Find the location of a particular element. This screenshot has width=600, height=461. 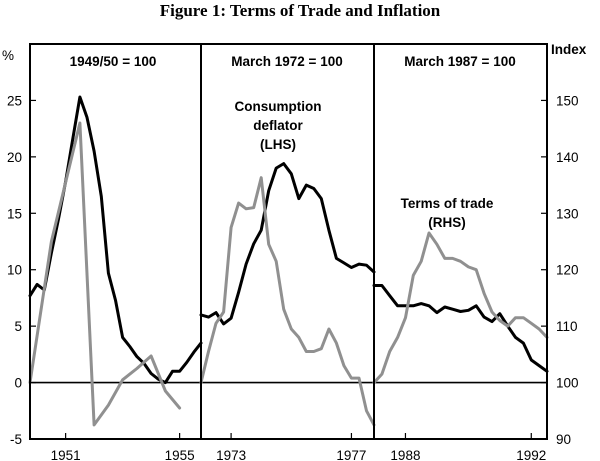

left-axis-tick-label: 0 is located at coordinates (18, 383).